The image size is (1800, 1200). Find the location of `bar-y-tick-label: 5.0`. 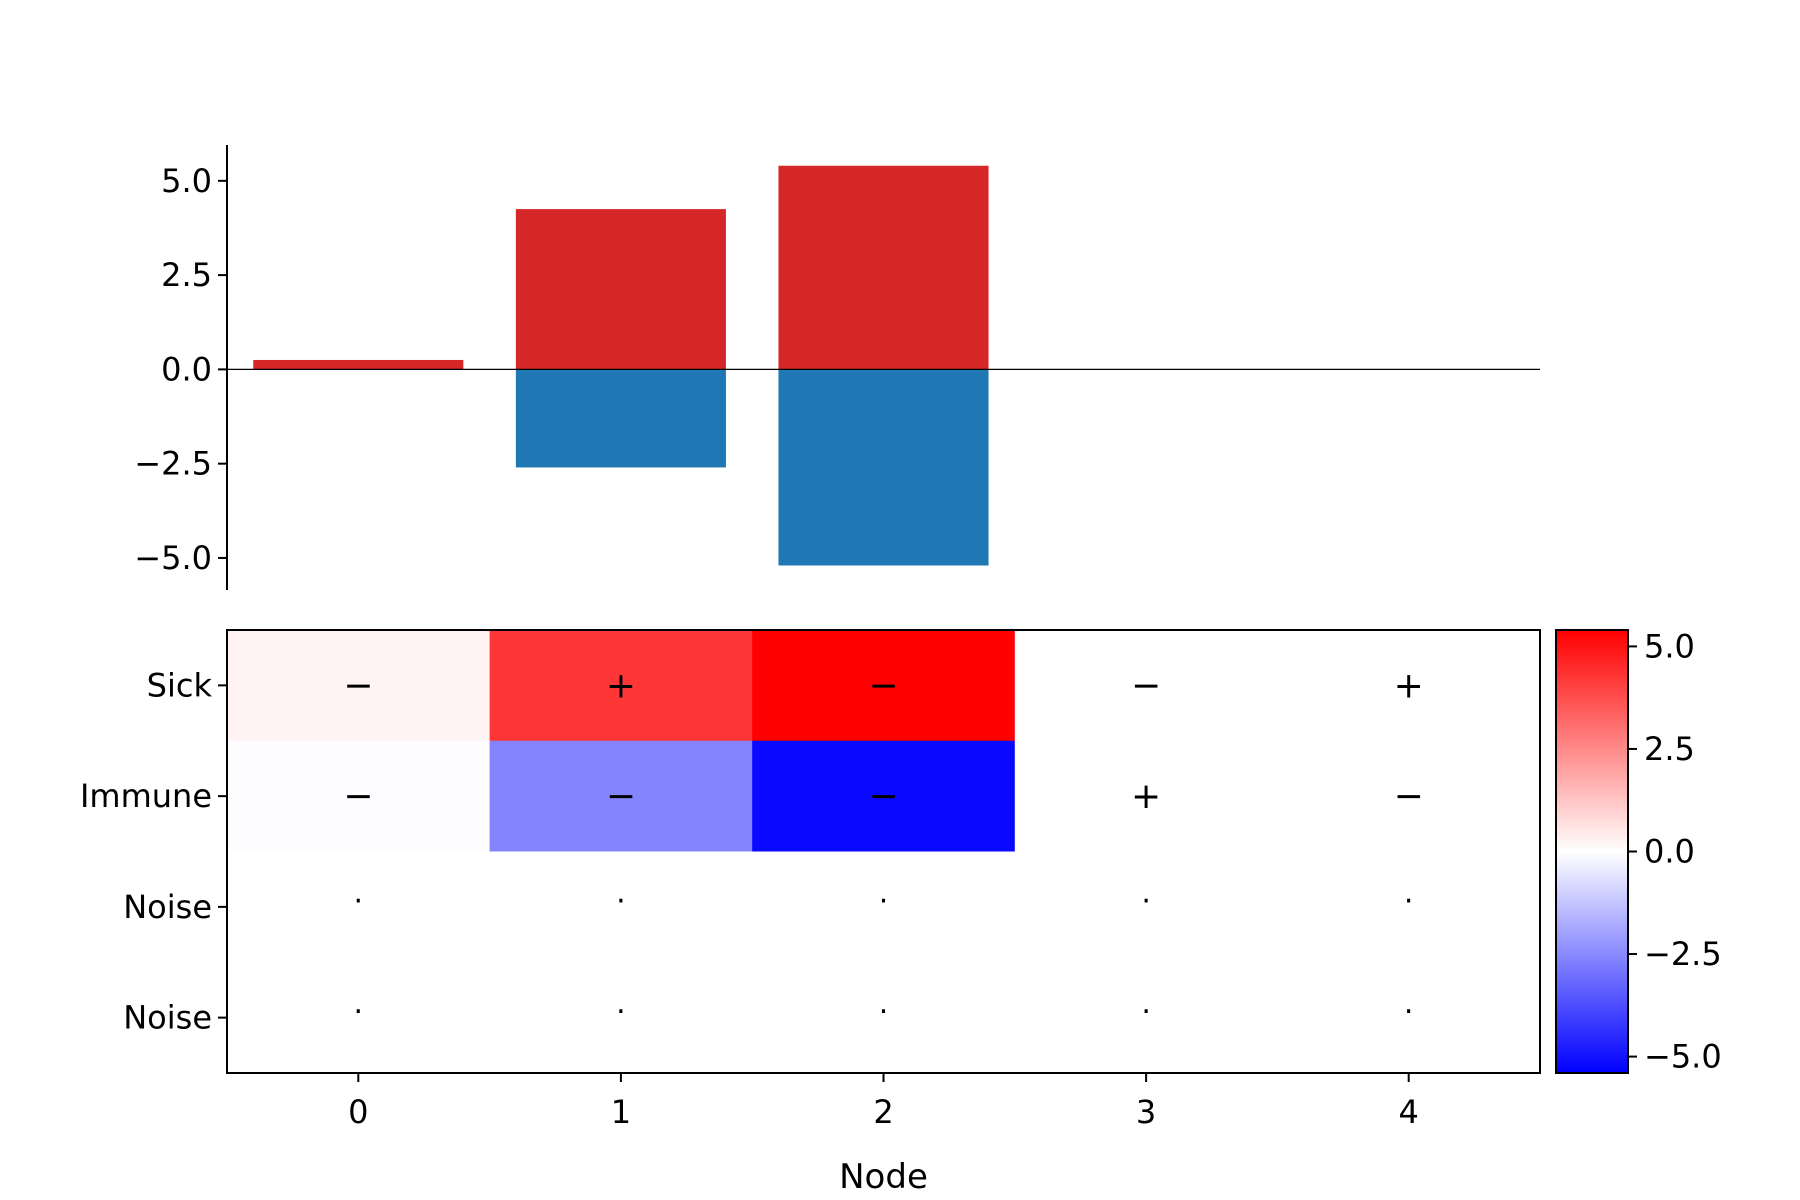

bar-y-tick-label: 5.0 is located at coordinates (186, 181).